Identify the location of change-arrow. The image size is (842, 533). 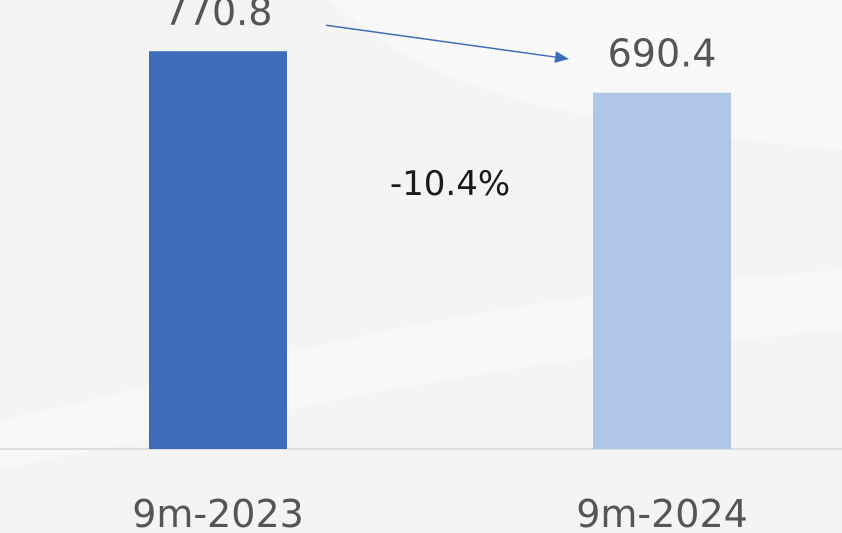
(447, 43).